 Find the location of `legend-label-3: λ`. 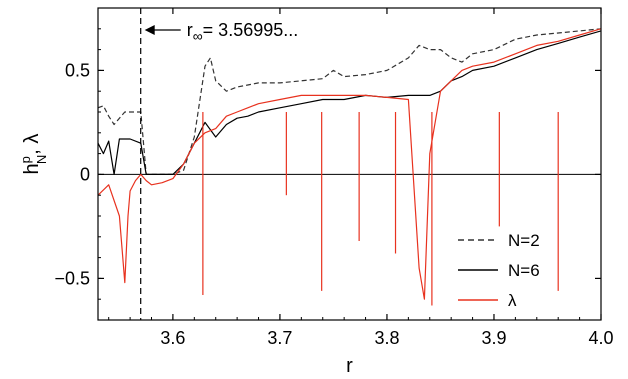

legend-label-3: λ is located at coordinates (512, 300).